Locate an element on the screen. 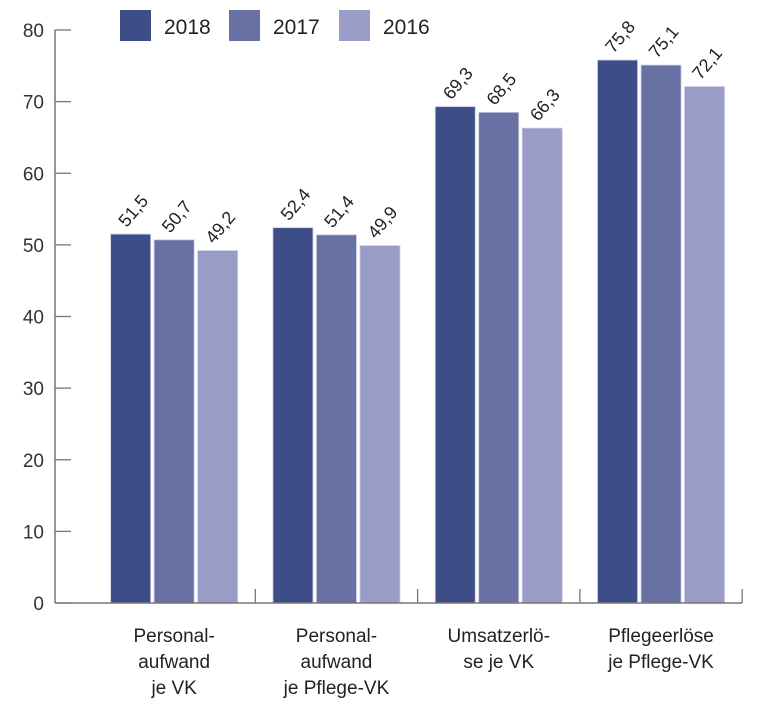 The width and height of the screenshot is (768, 719). value-label: 75,8 is located at coordinates (620, 37).